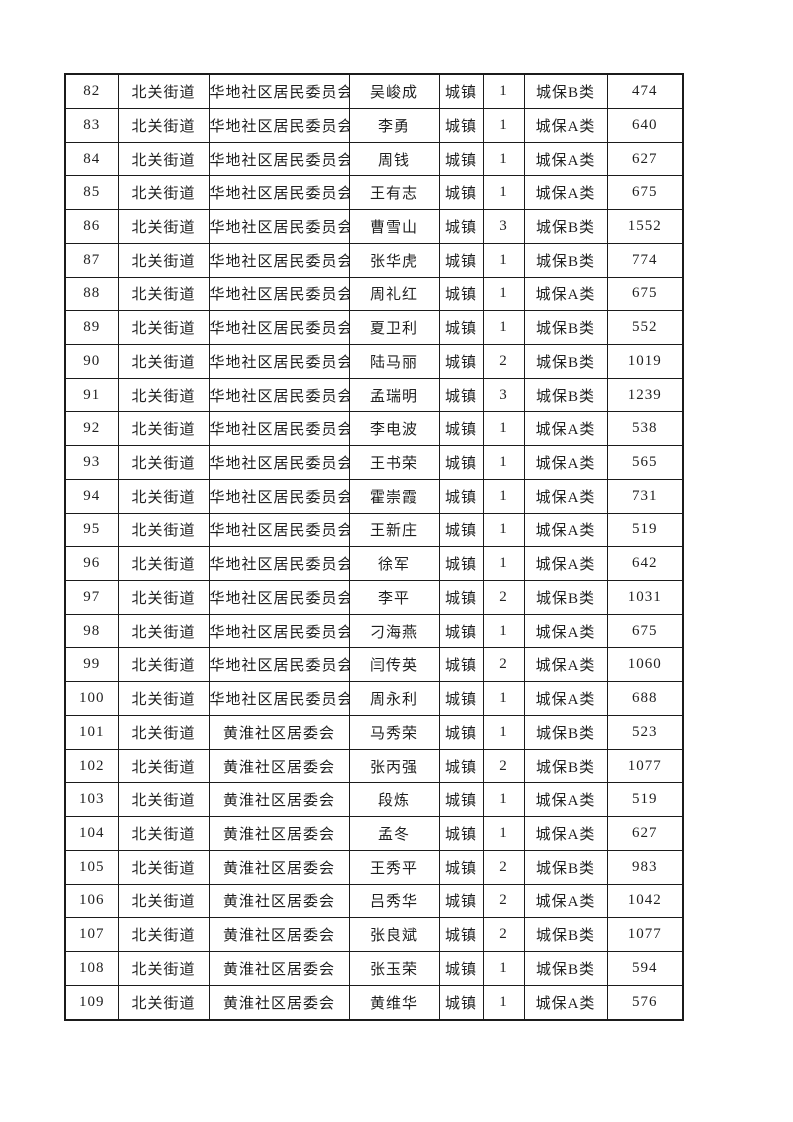  What do you see at coordinates (91, 91) in the screenshot?
I see `cell-row-number: 82` at bounding box center [91, 91].